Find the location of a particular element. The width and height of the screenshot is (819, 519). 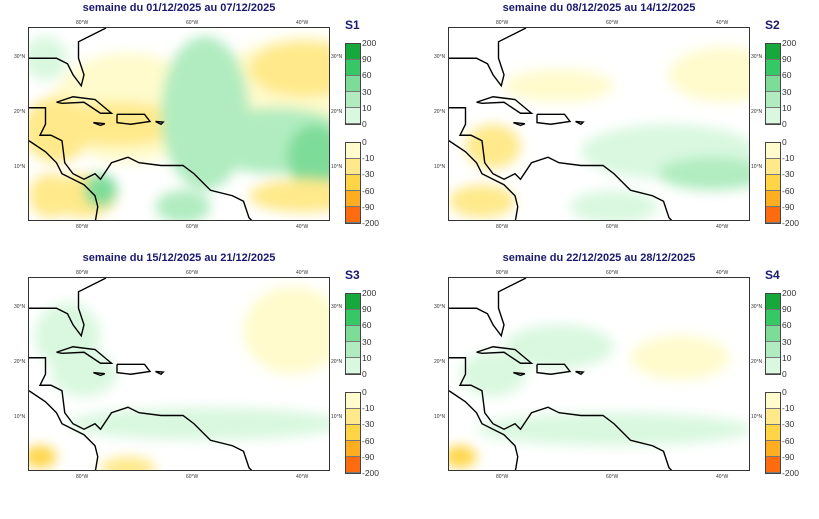

legend-tick: -10 is located at coordinates (368, 158).